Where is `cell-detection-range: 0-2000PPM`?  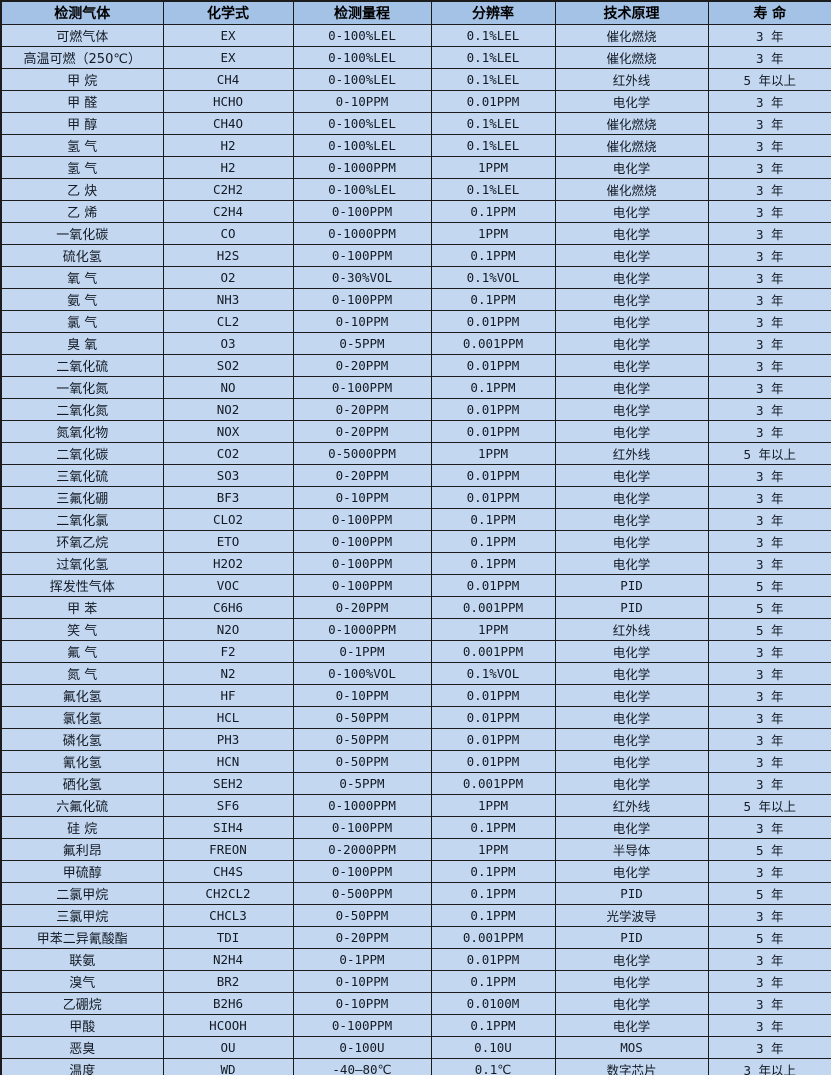 cell-detection-range: 0-2000PPM is located at coordinates (362, 849).